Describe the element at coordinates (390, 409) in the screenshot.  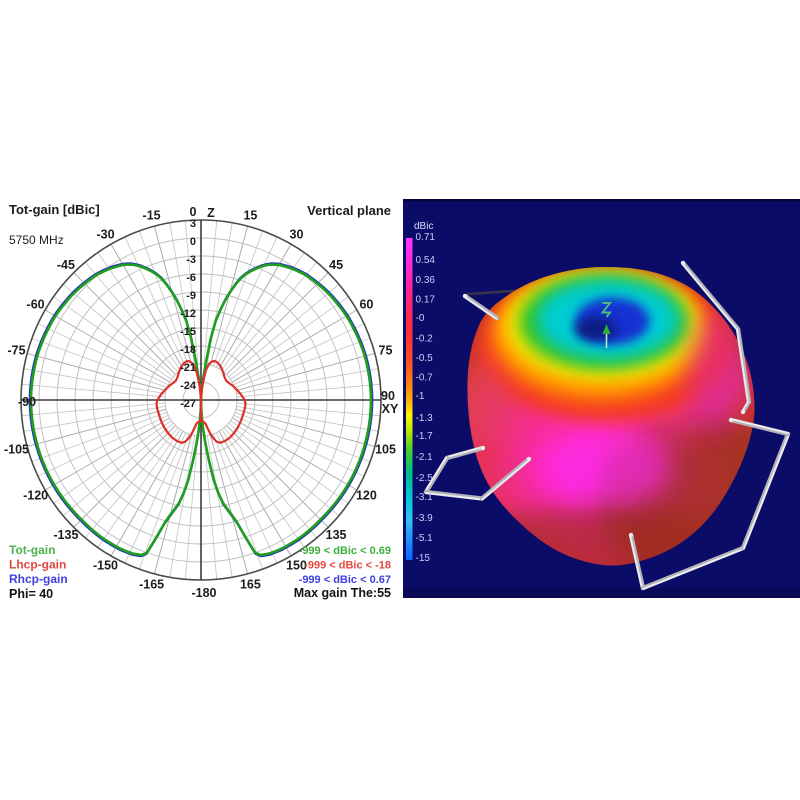
I see `svg-text: XY` at that location.